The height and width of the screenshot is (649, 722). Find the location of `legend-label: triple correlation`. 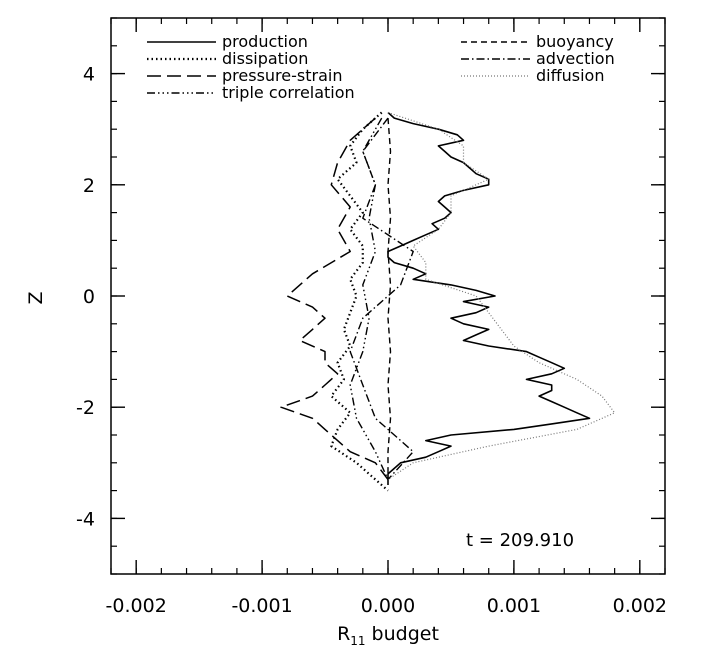

legend-label: triple correlation is located at coordinates (288, 92).